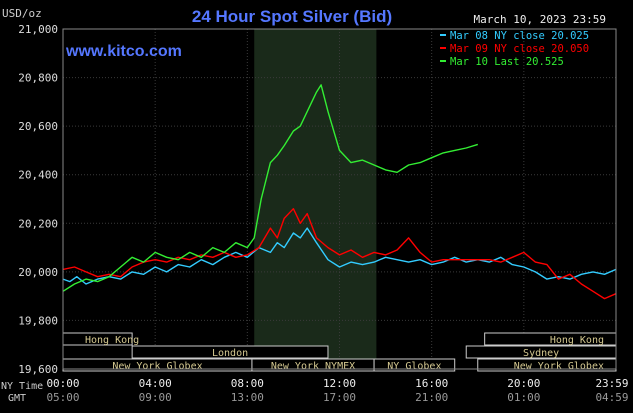 This screenshot has width=633, height=413. What do you see at coordinates (155, 383) in the screenshot?
I see `x-tick-label-ny: 04:00` at bounding box center [155, 383].